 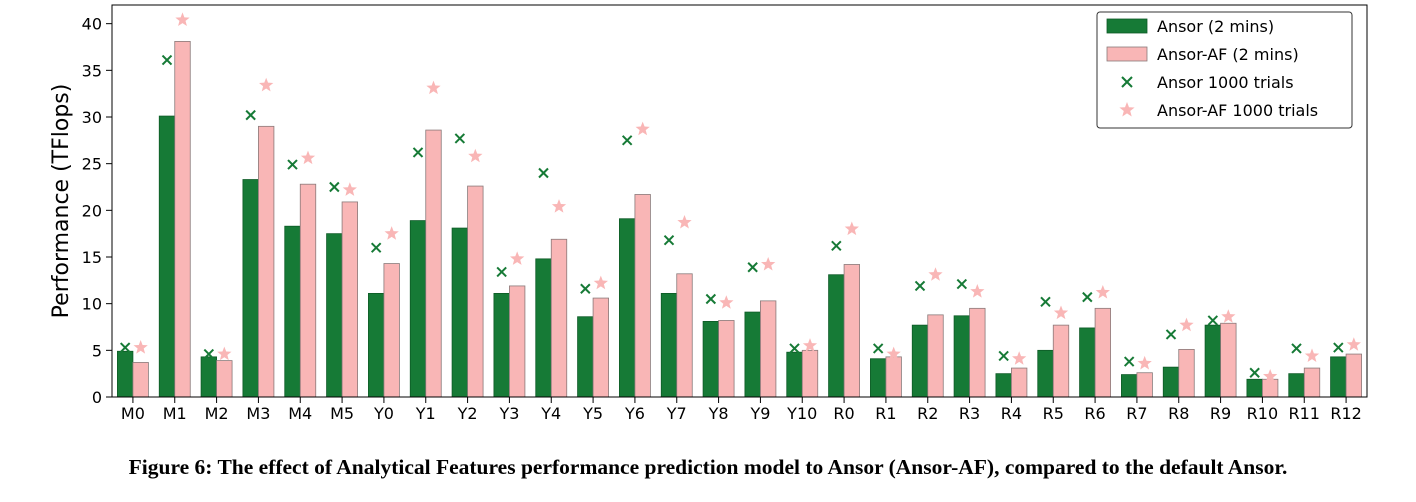 What do you see at coordinates (1207, 82) in the screenshot?
I see `legend-item: Ansor 1000 trials` at bounding box center [1207, 82].